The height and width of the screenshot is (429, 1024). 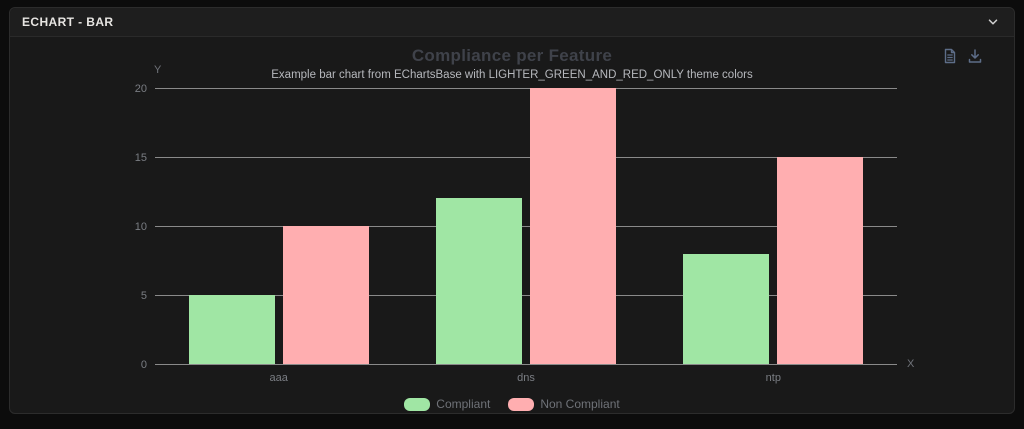 What do you see at coordinates (417, 404) in the screenshot?
I see `legend-swatch-compliant` at bounding box center [417, 404].